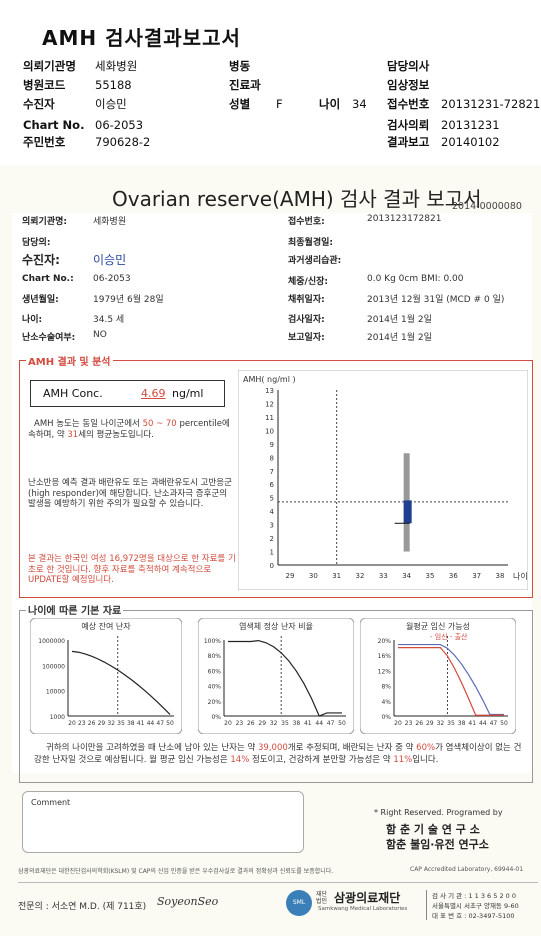 The height and width of the screenshot is (936, 541). Describe the element at coordinates (128, 300) in the screenshot. I see `patient-left-value: 1979년 6월 28일` at that location.